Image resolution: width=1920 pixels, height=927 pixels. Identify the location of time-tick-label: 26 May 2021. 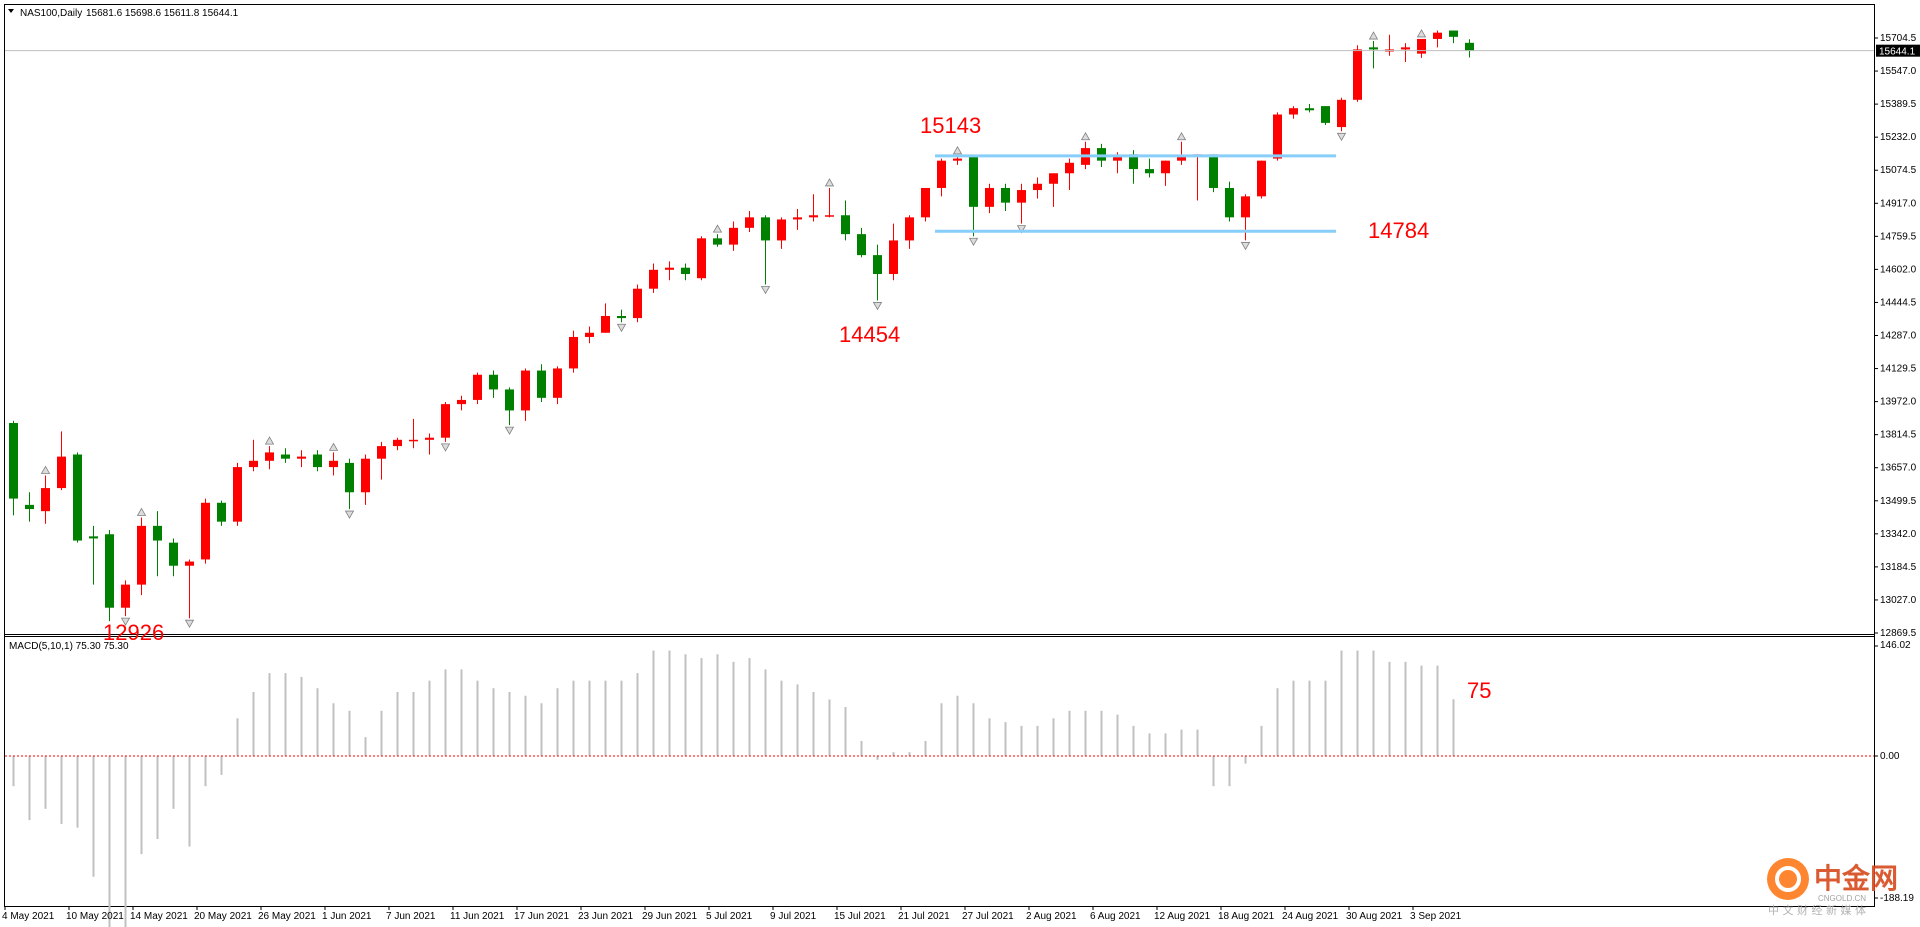
(287, 916).